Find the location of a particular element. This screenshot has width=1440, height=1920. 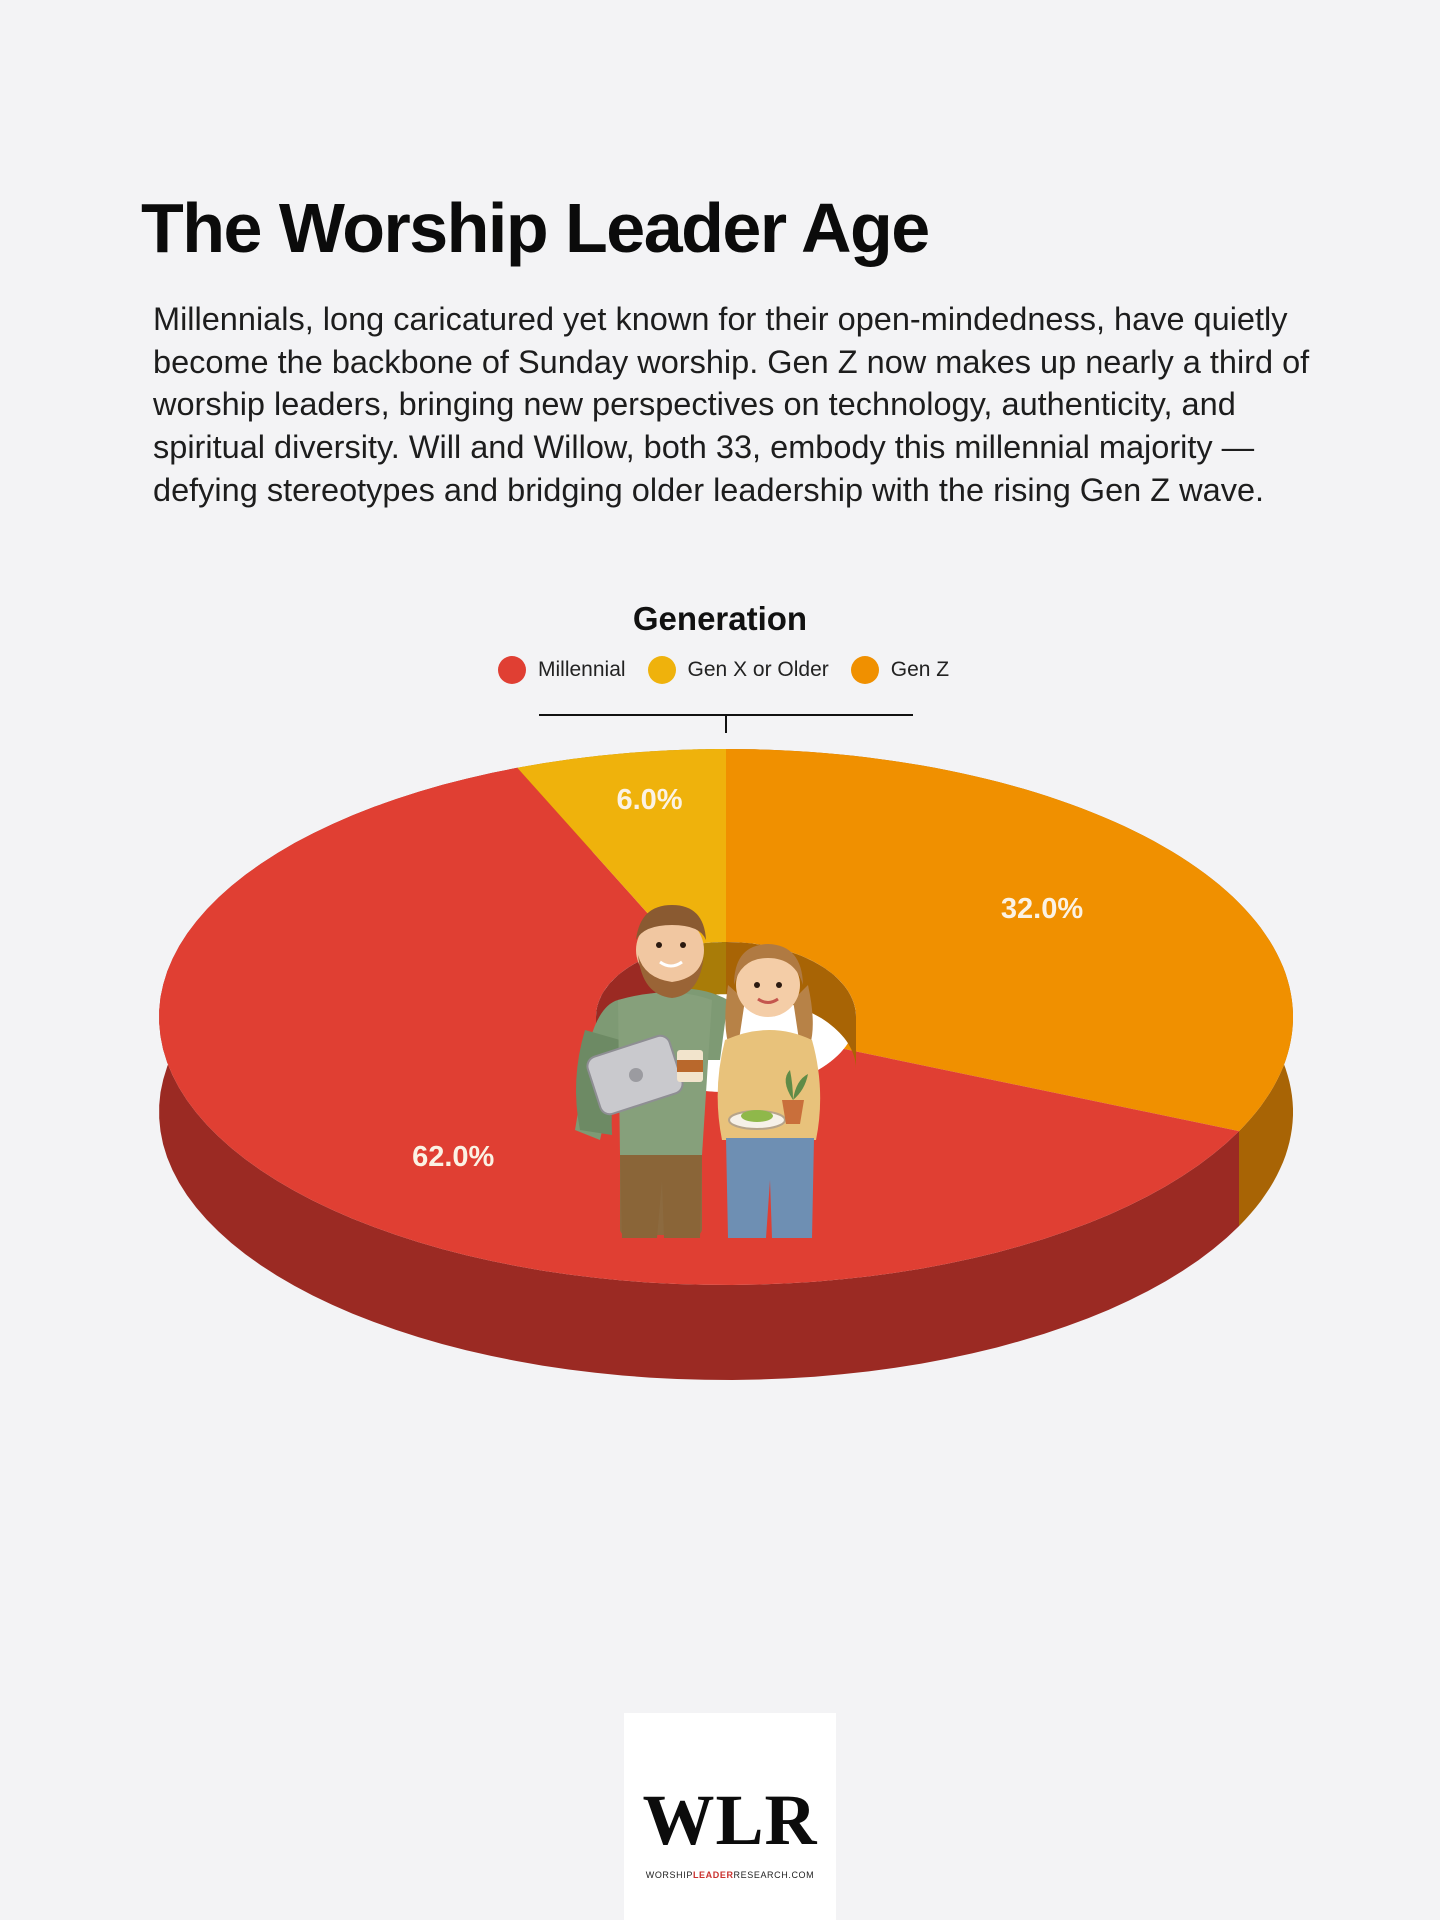

legend-item-gen-z: Gen Z is located at coordinates (900, 670).